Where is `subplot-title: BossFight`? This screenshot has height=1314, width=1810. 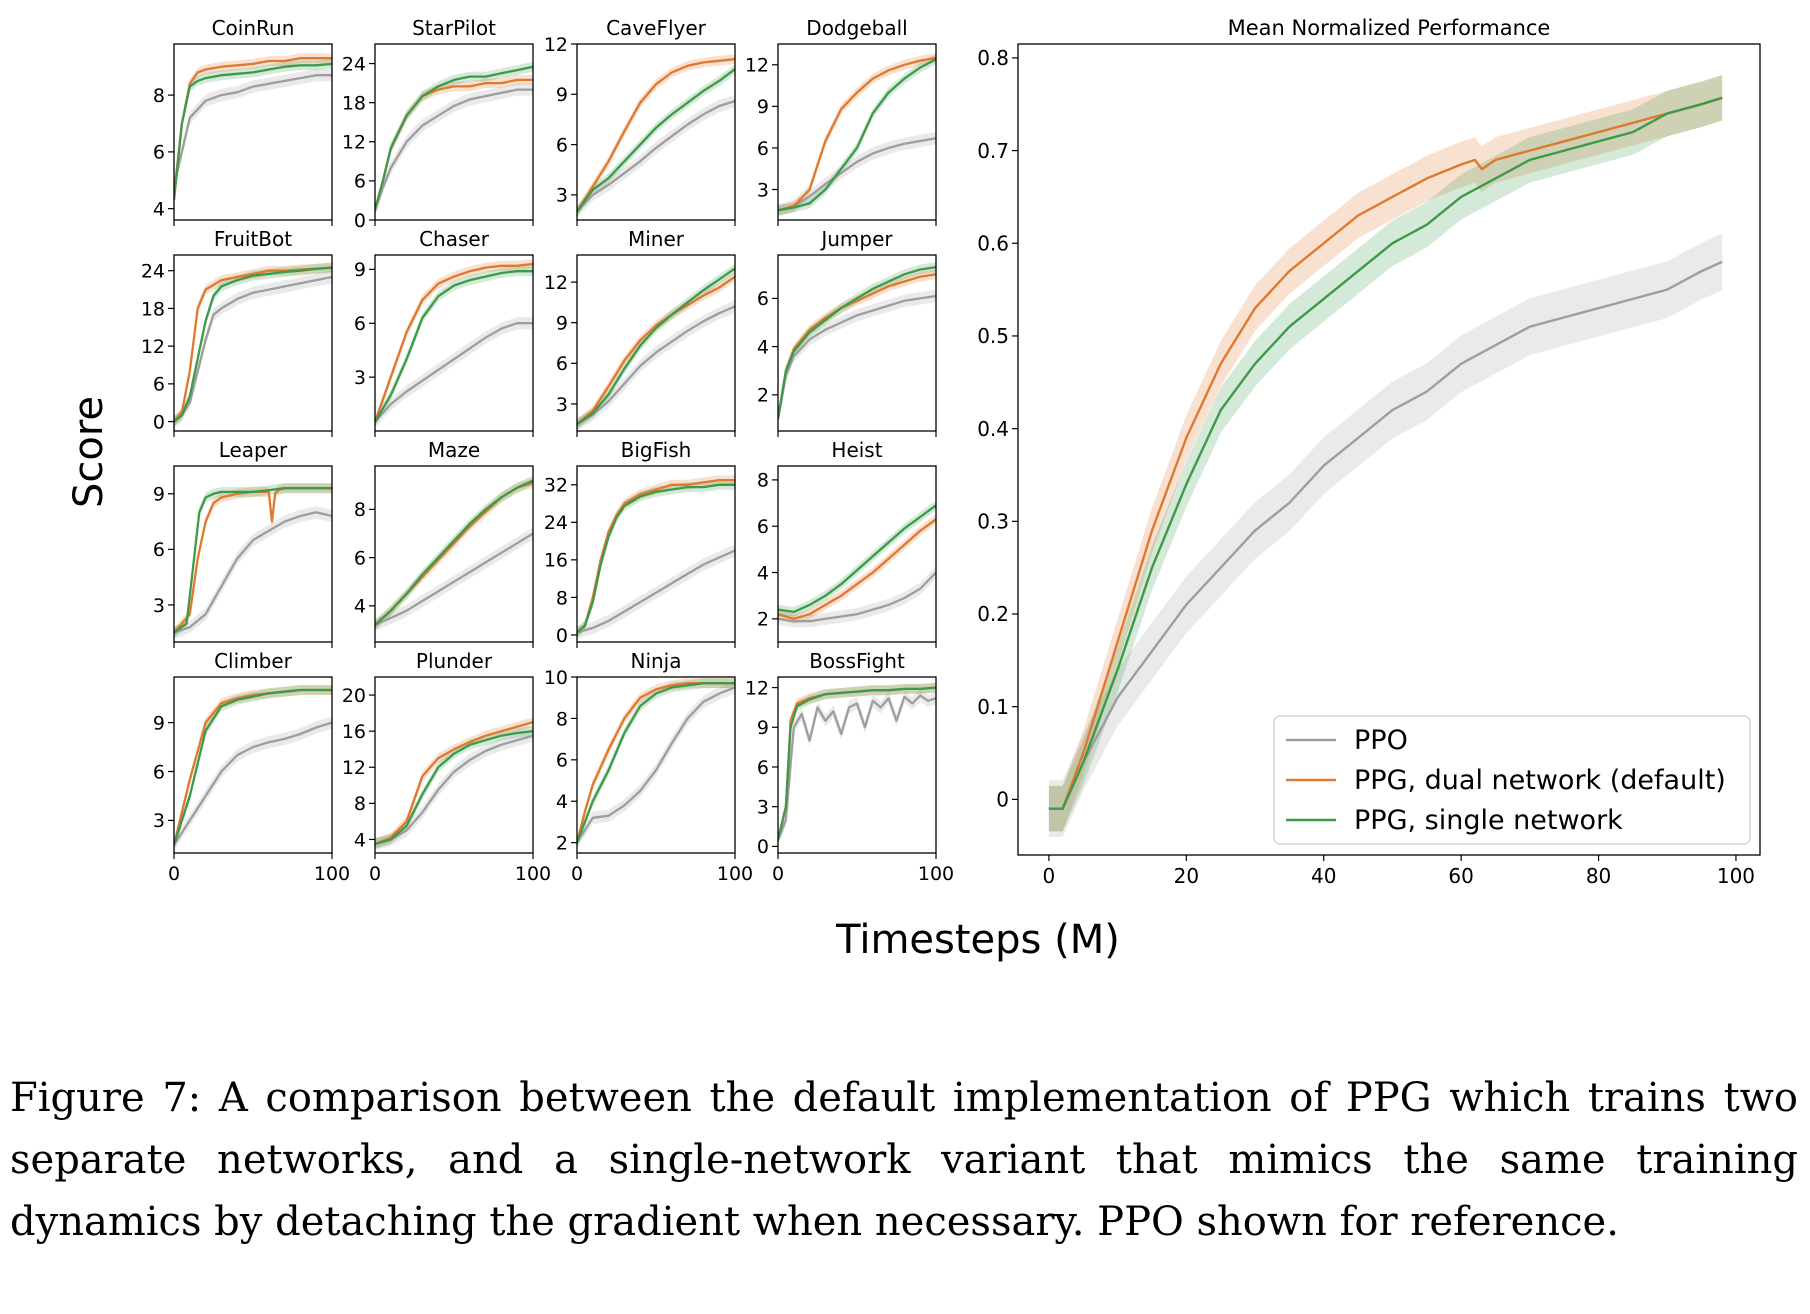 subplot-title: BossFight is located at coordinates (857, 661).